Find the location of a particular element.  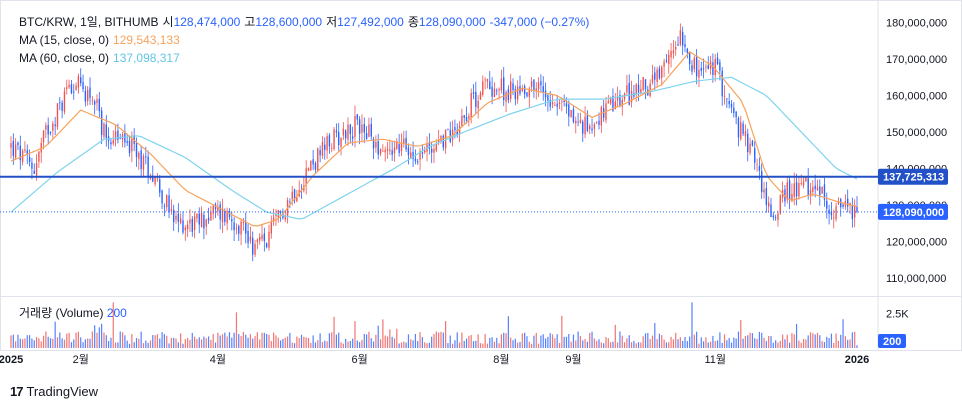

horizontal-line-tag is located at coordinates (913, 176).